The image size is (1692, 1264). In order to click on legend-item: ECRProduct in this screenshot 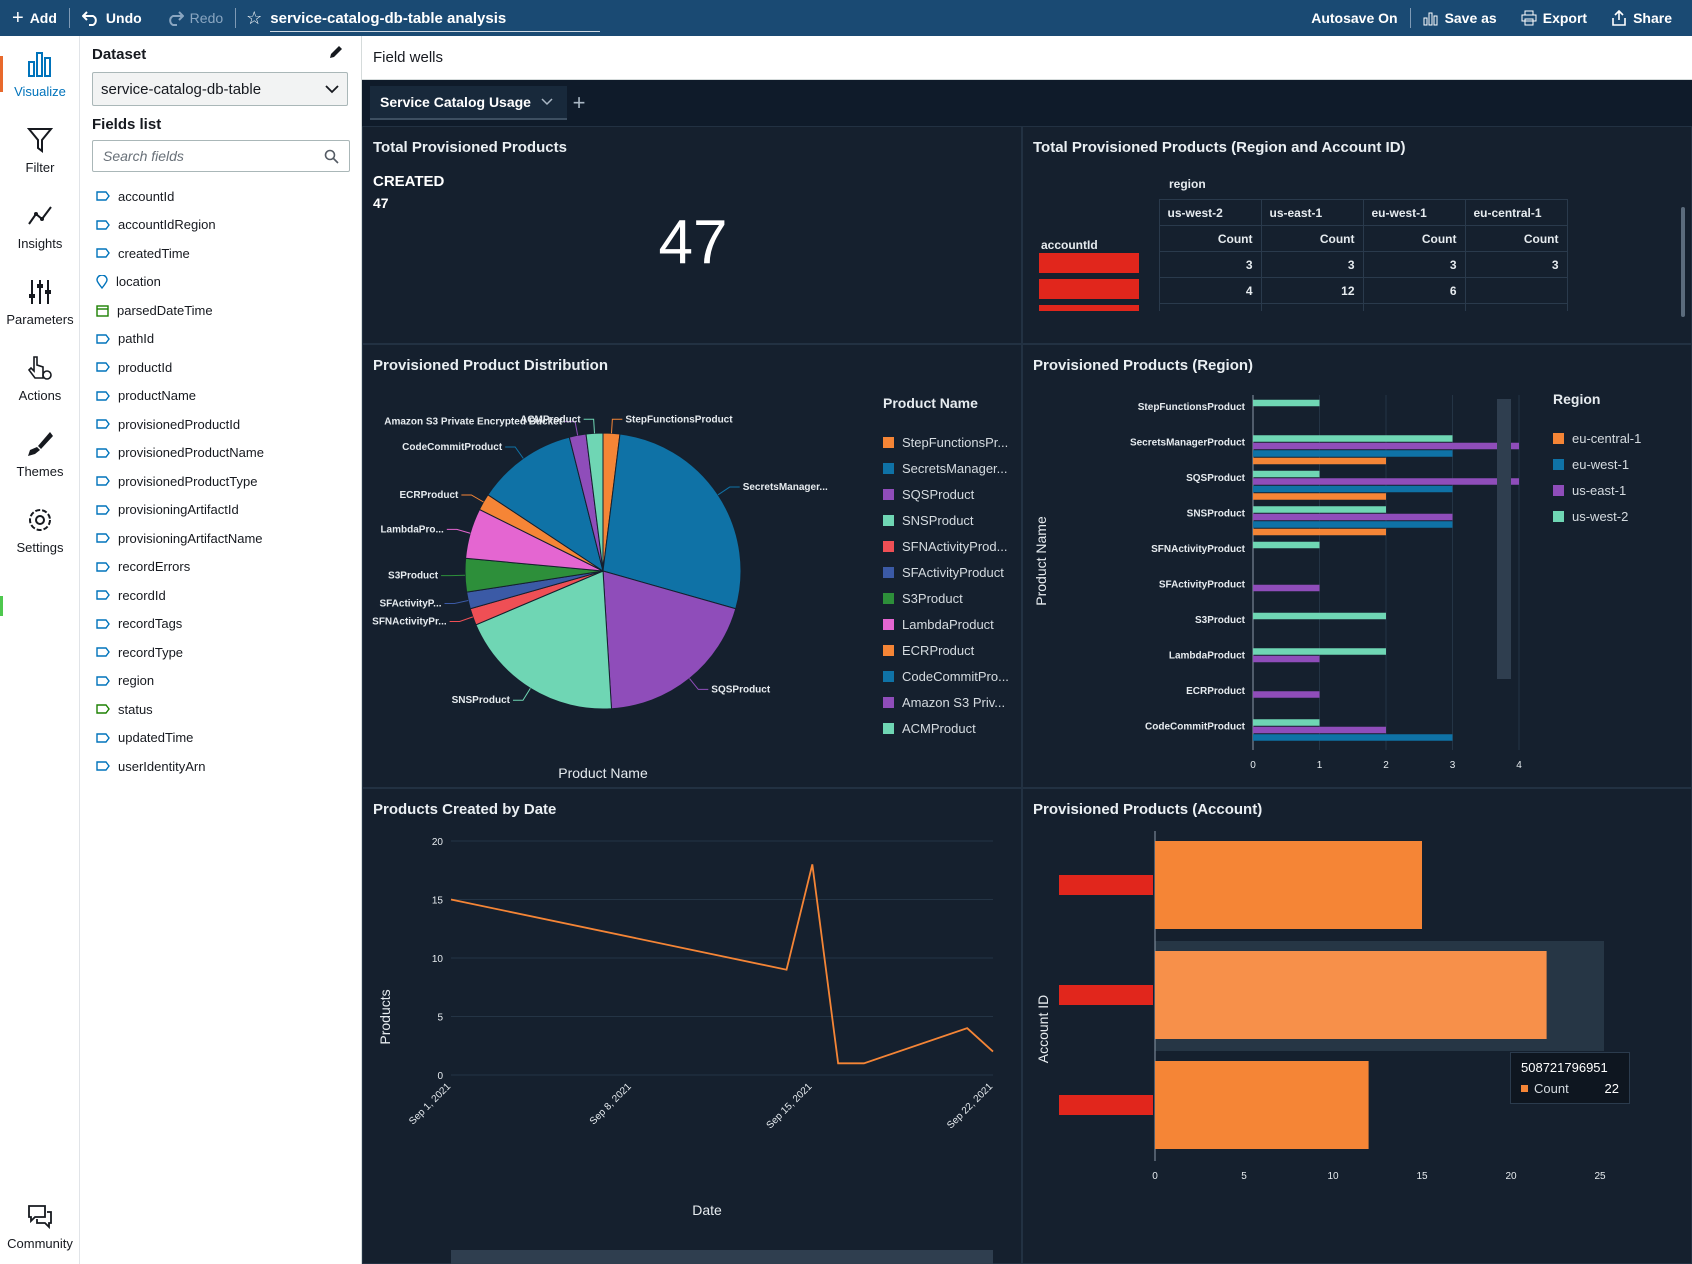, I will do `click(950, 650)`.